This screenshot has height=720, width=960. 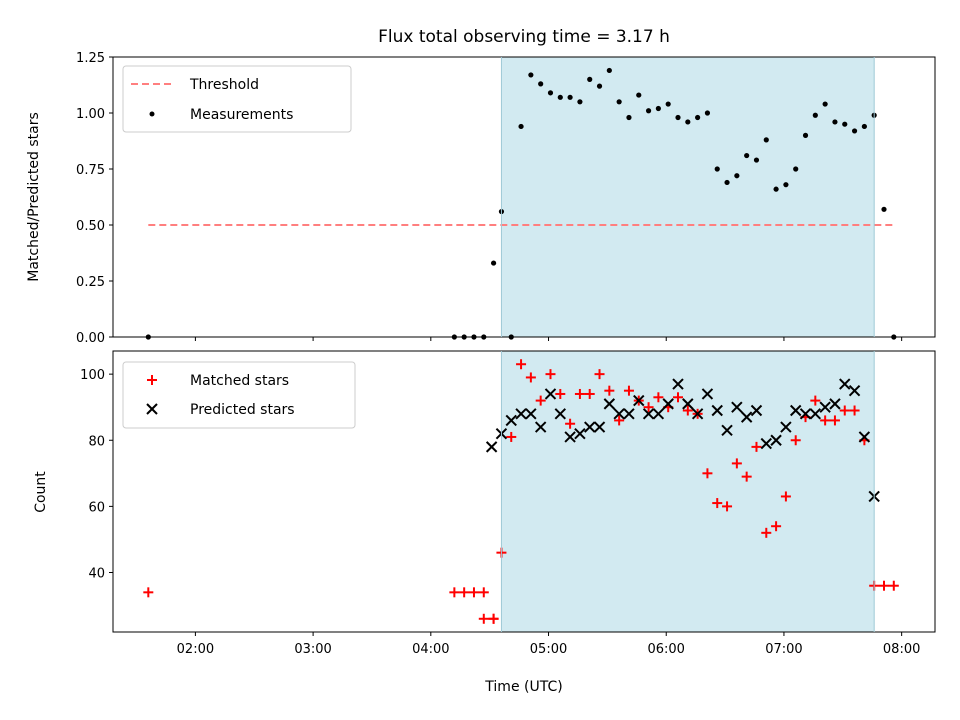 What do you see at coordinates (224, 85) in the screenshot?
I see `legend-threshold-label: Threshold` at bounding box center [224, 85].